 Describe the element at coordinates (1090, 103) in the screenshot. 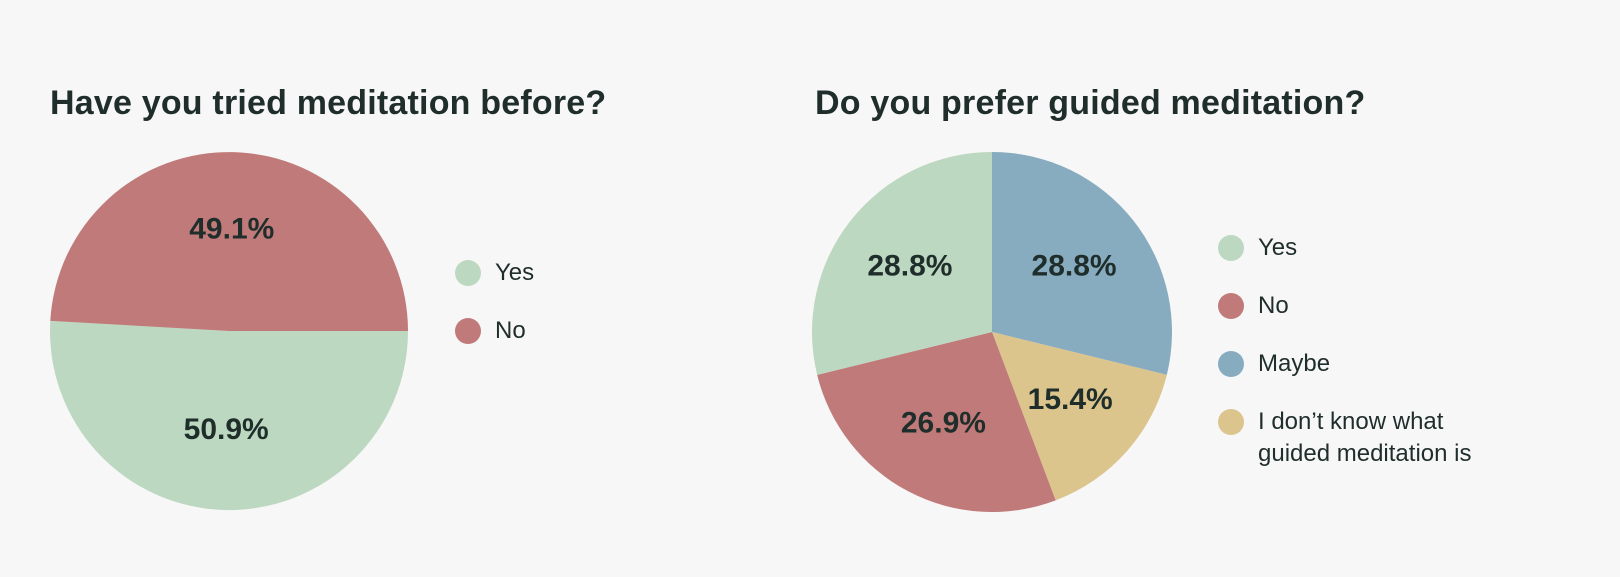

I see `chart-title: Do you prefer guided meditation?` at that location.